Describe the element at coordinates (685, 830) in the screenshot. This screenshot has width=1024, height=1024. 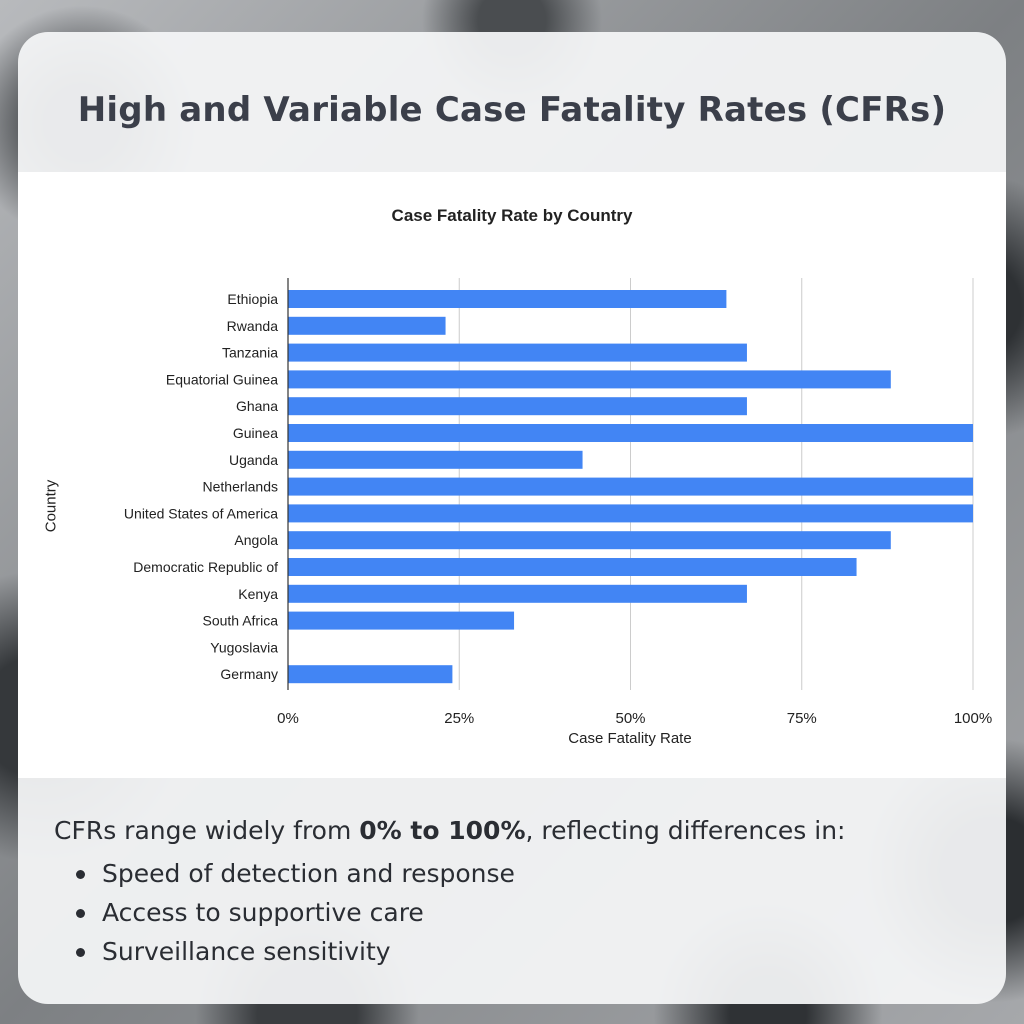
I see `summary-intro-post: , reflecting differences in:` at that location.